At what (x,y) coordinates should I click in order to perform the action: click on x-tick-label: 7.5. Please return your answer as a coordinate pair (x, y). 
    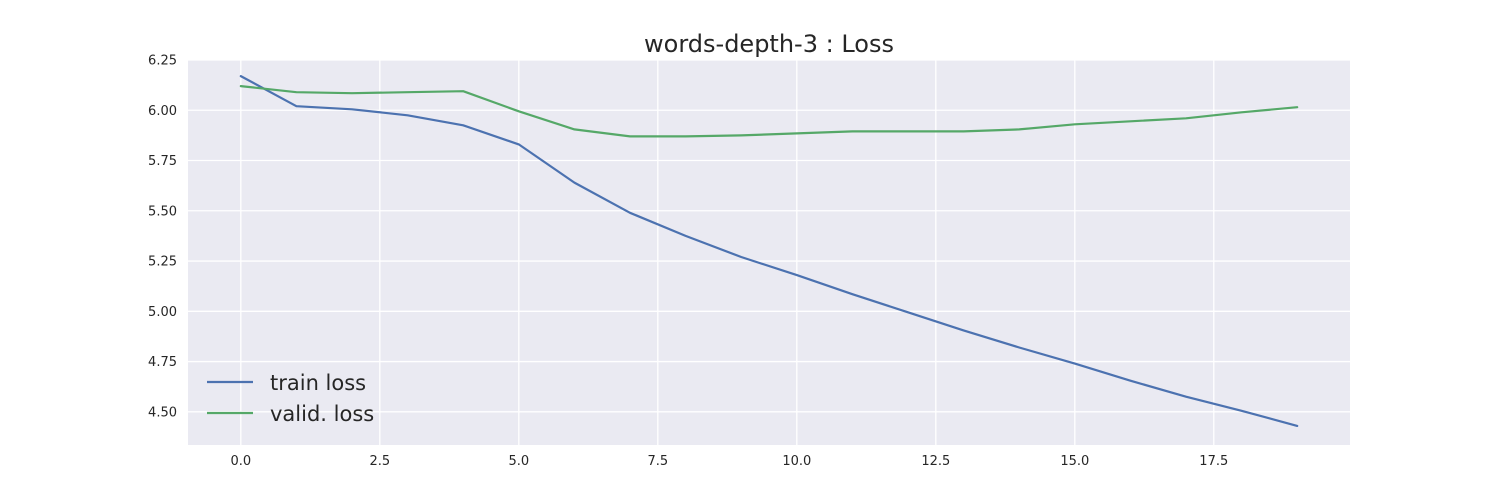
    Looking at the image, I should click on (657, 461).